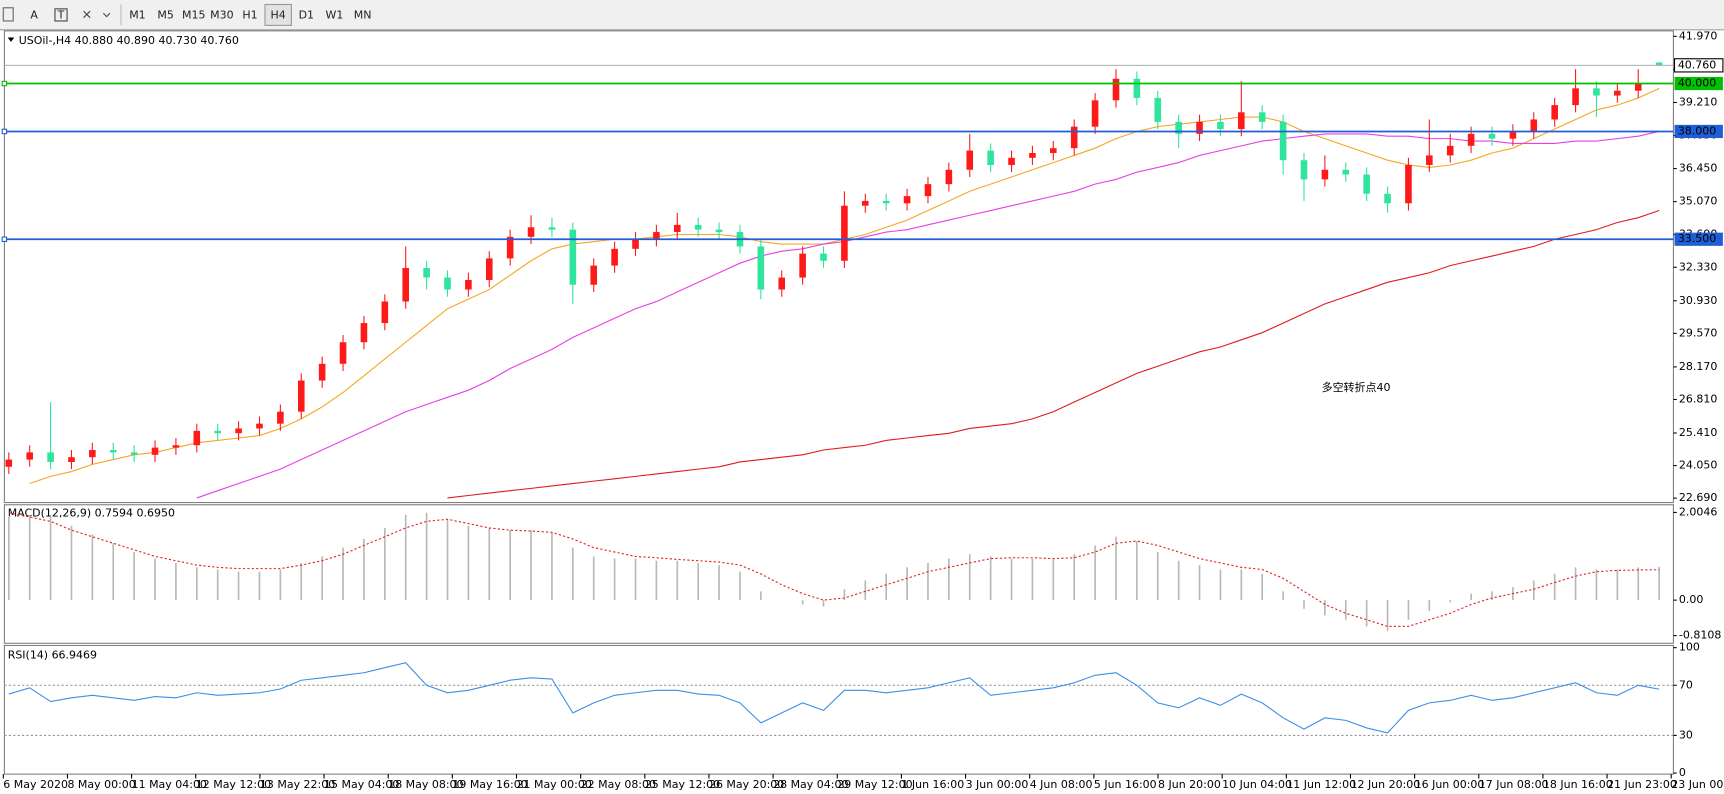 The height and width of the screenshot is (794, 1724). What do you see at coordinates (97, 14) in the screenshot?
I see `icon-objects` at bounding box center [97, 14].